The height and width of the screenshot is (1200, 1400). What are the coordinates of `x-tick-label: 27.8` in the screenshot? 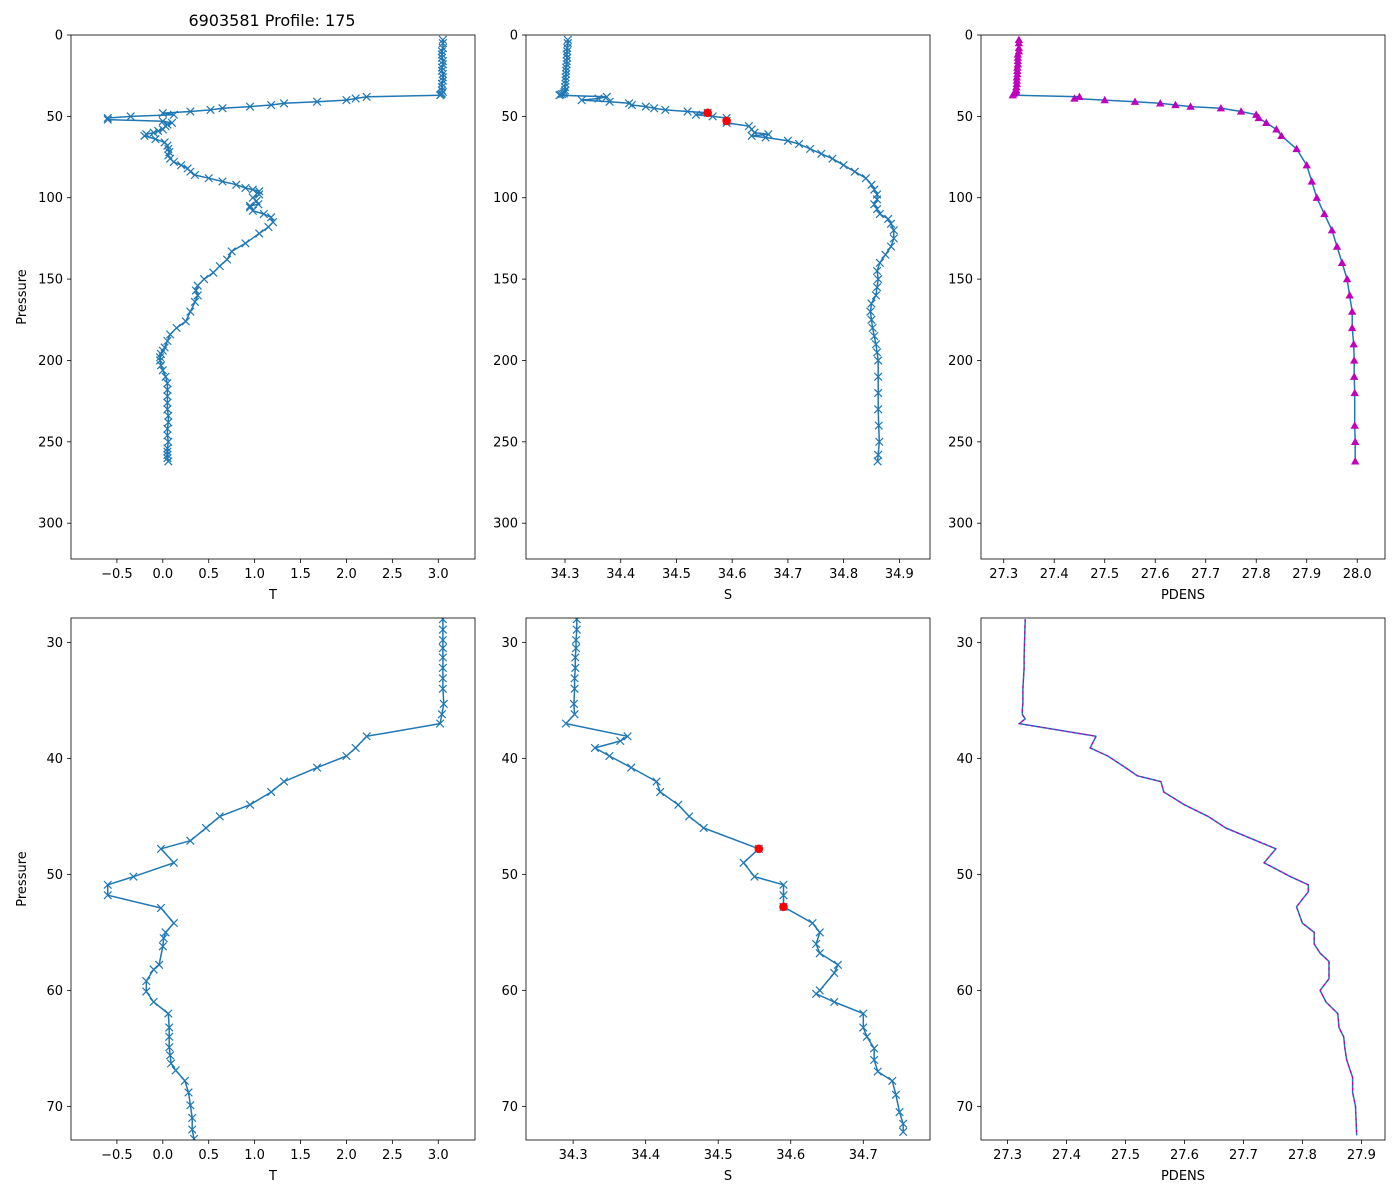 It's located at (1302, 1155).